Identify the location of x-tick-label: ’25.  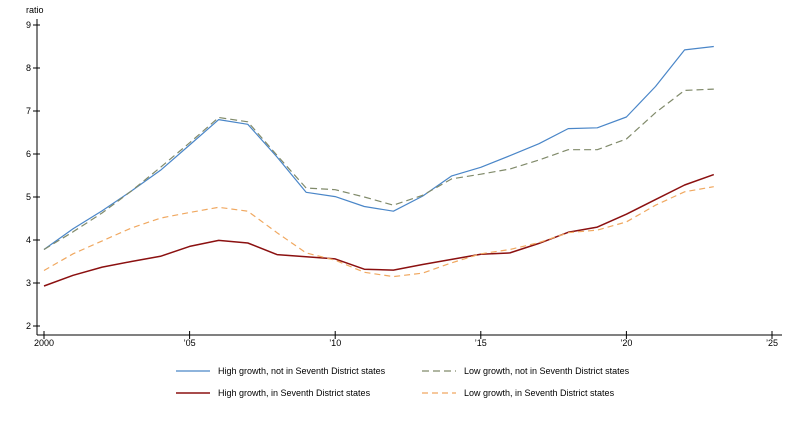
(772, 343).